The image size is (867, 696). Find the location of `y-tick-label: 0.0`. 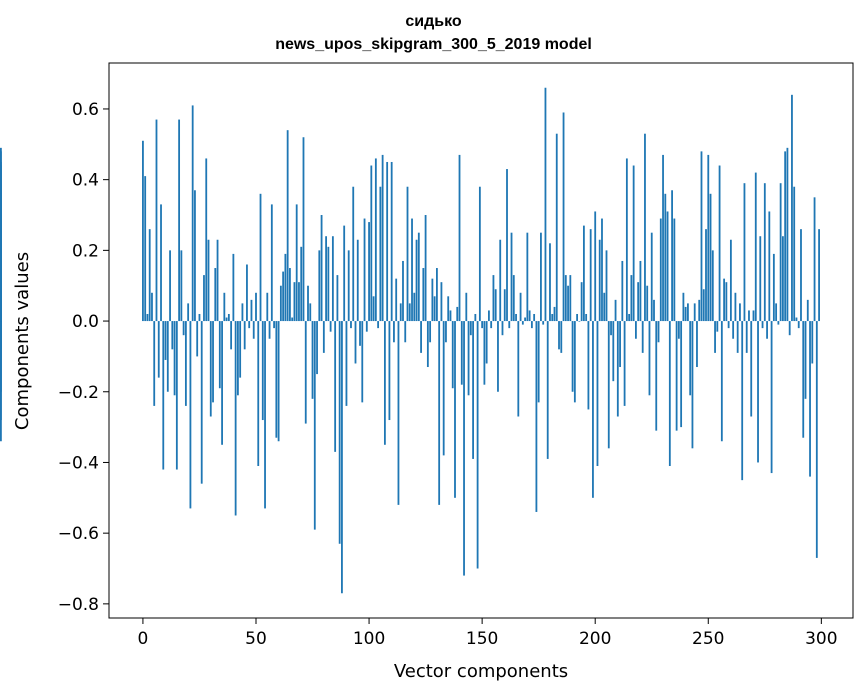

y-tick-label: 0.0 is located at coordinates (85, 322).